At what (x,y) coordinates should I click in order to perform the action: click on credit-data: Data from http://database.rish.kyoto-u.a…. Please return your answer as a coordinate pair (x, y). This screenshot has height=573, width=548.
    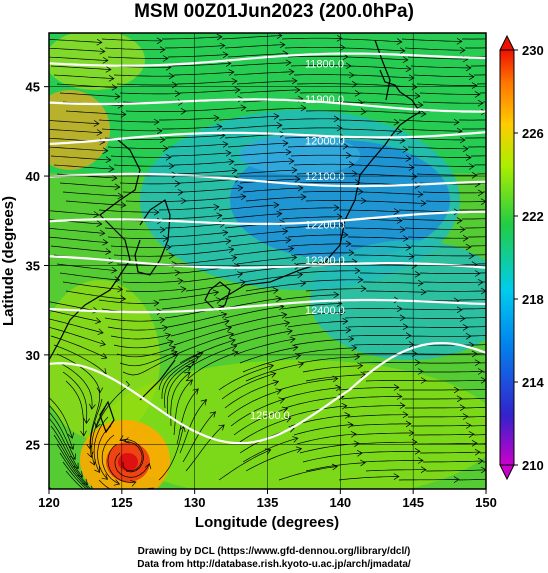
    Looking at the image, I should click on (274, 564).